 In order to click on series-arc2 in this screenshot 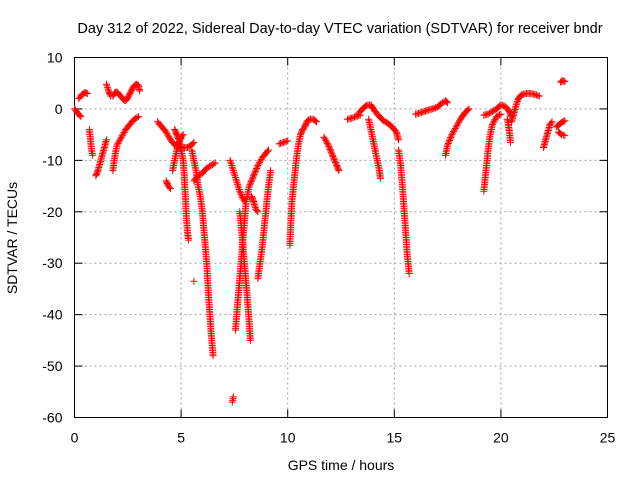, I will do `click(83, 95)`.